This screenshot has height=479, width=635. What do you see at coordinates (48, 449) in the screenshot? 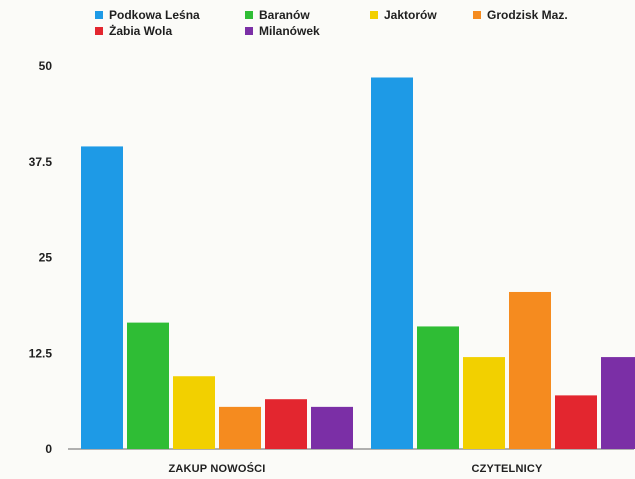
I see `y-tick-label: 0` at bounding box center [48, 449].